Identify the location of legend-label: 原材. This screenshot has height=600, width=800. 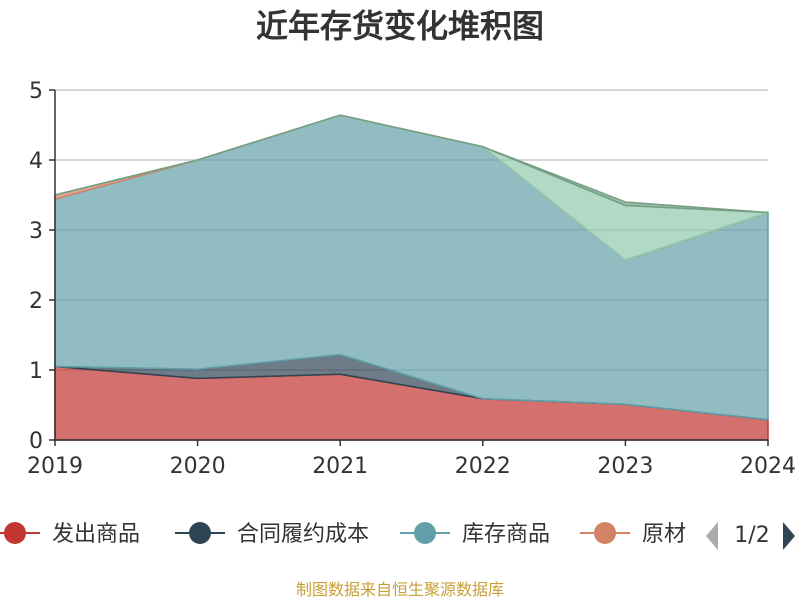
(664, 534).